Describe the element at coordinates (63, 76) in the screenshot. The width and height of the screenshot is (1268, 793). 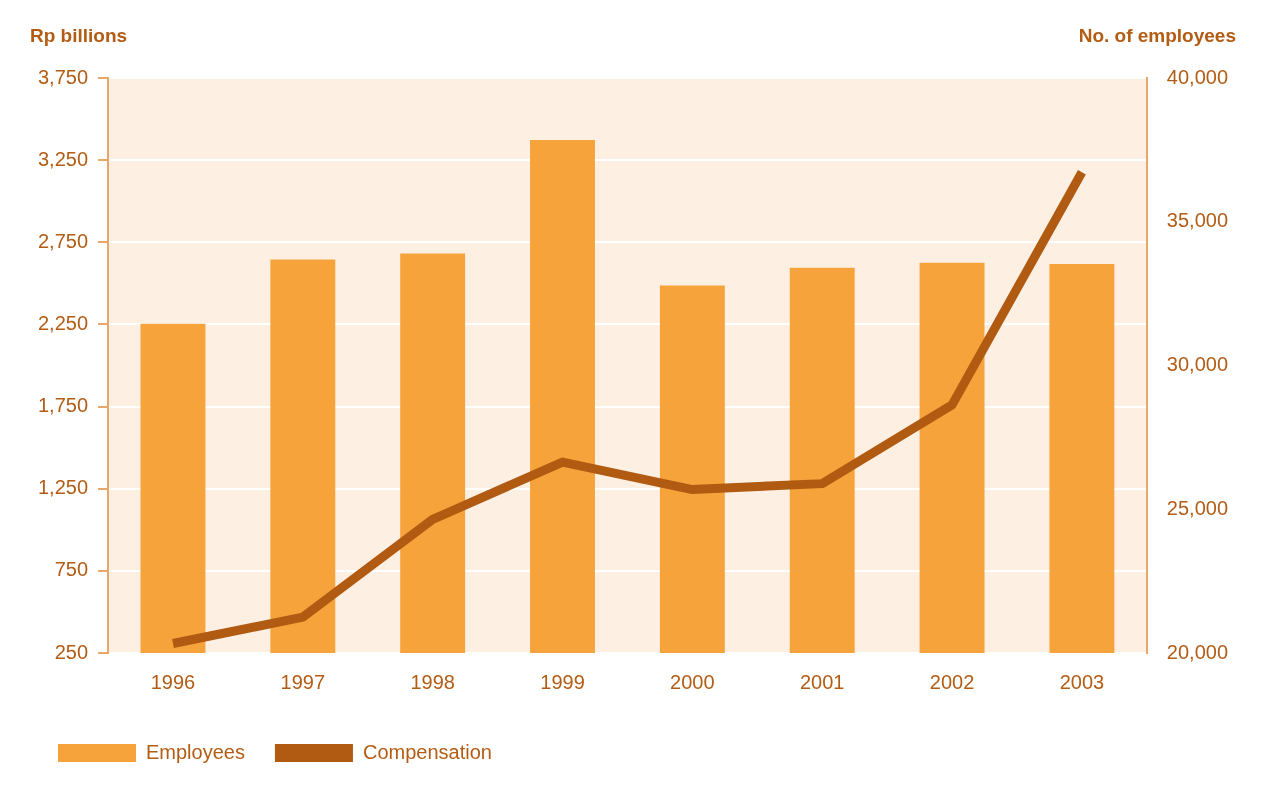
I see `y-tick-label: 3,750` at that location.